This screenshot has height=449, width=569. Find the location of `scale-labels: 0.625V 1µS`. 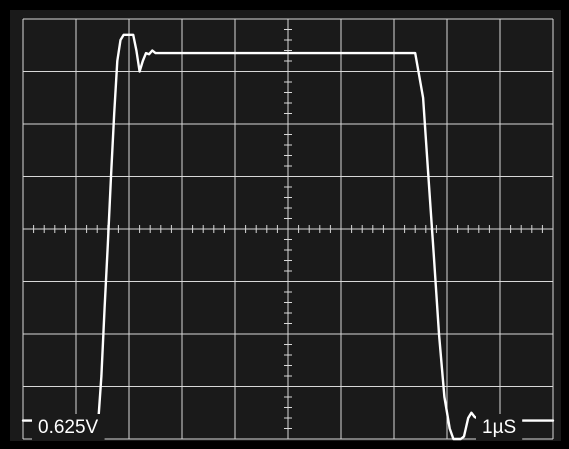

scale-labels: 0.625V 1µS is located at coordinates (277, 427).